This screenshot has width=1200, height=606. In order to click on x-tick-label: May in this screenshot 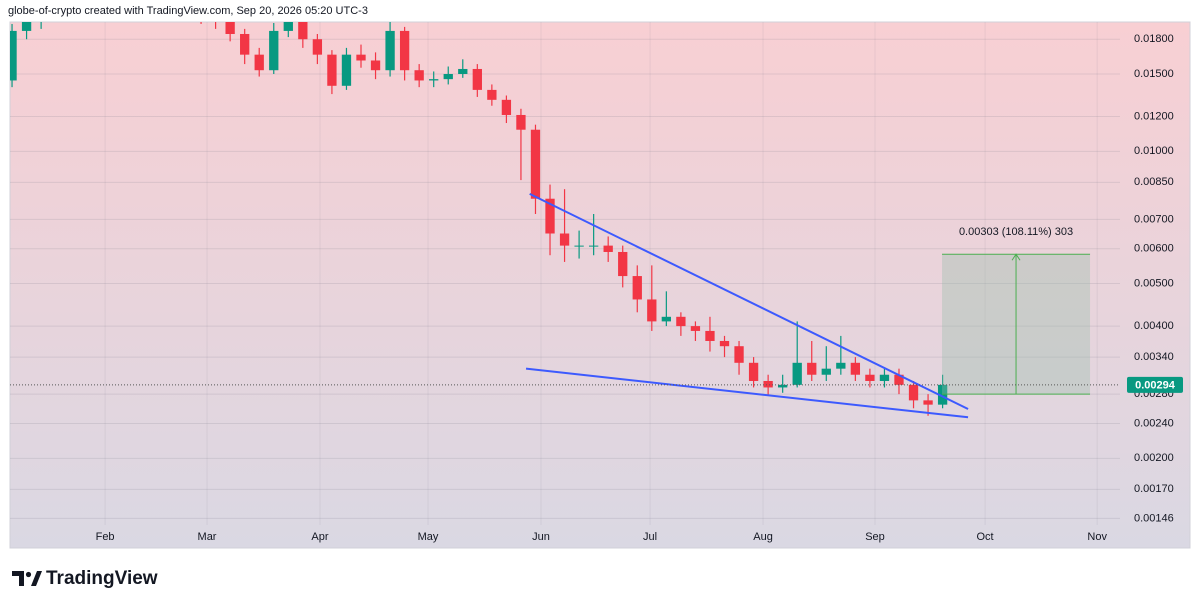, I will do `click(428, 537)`.